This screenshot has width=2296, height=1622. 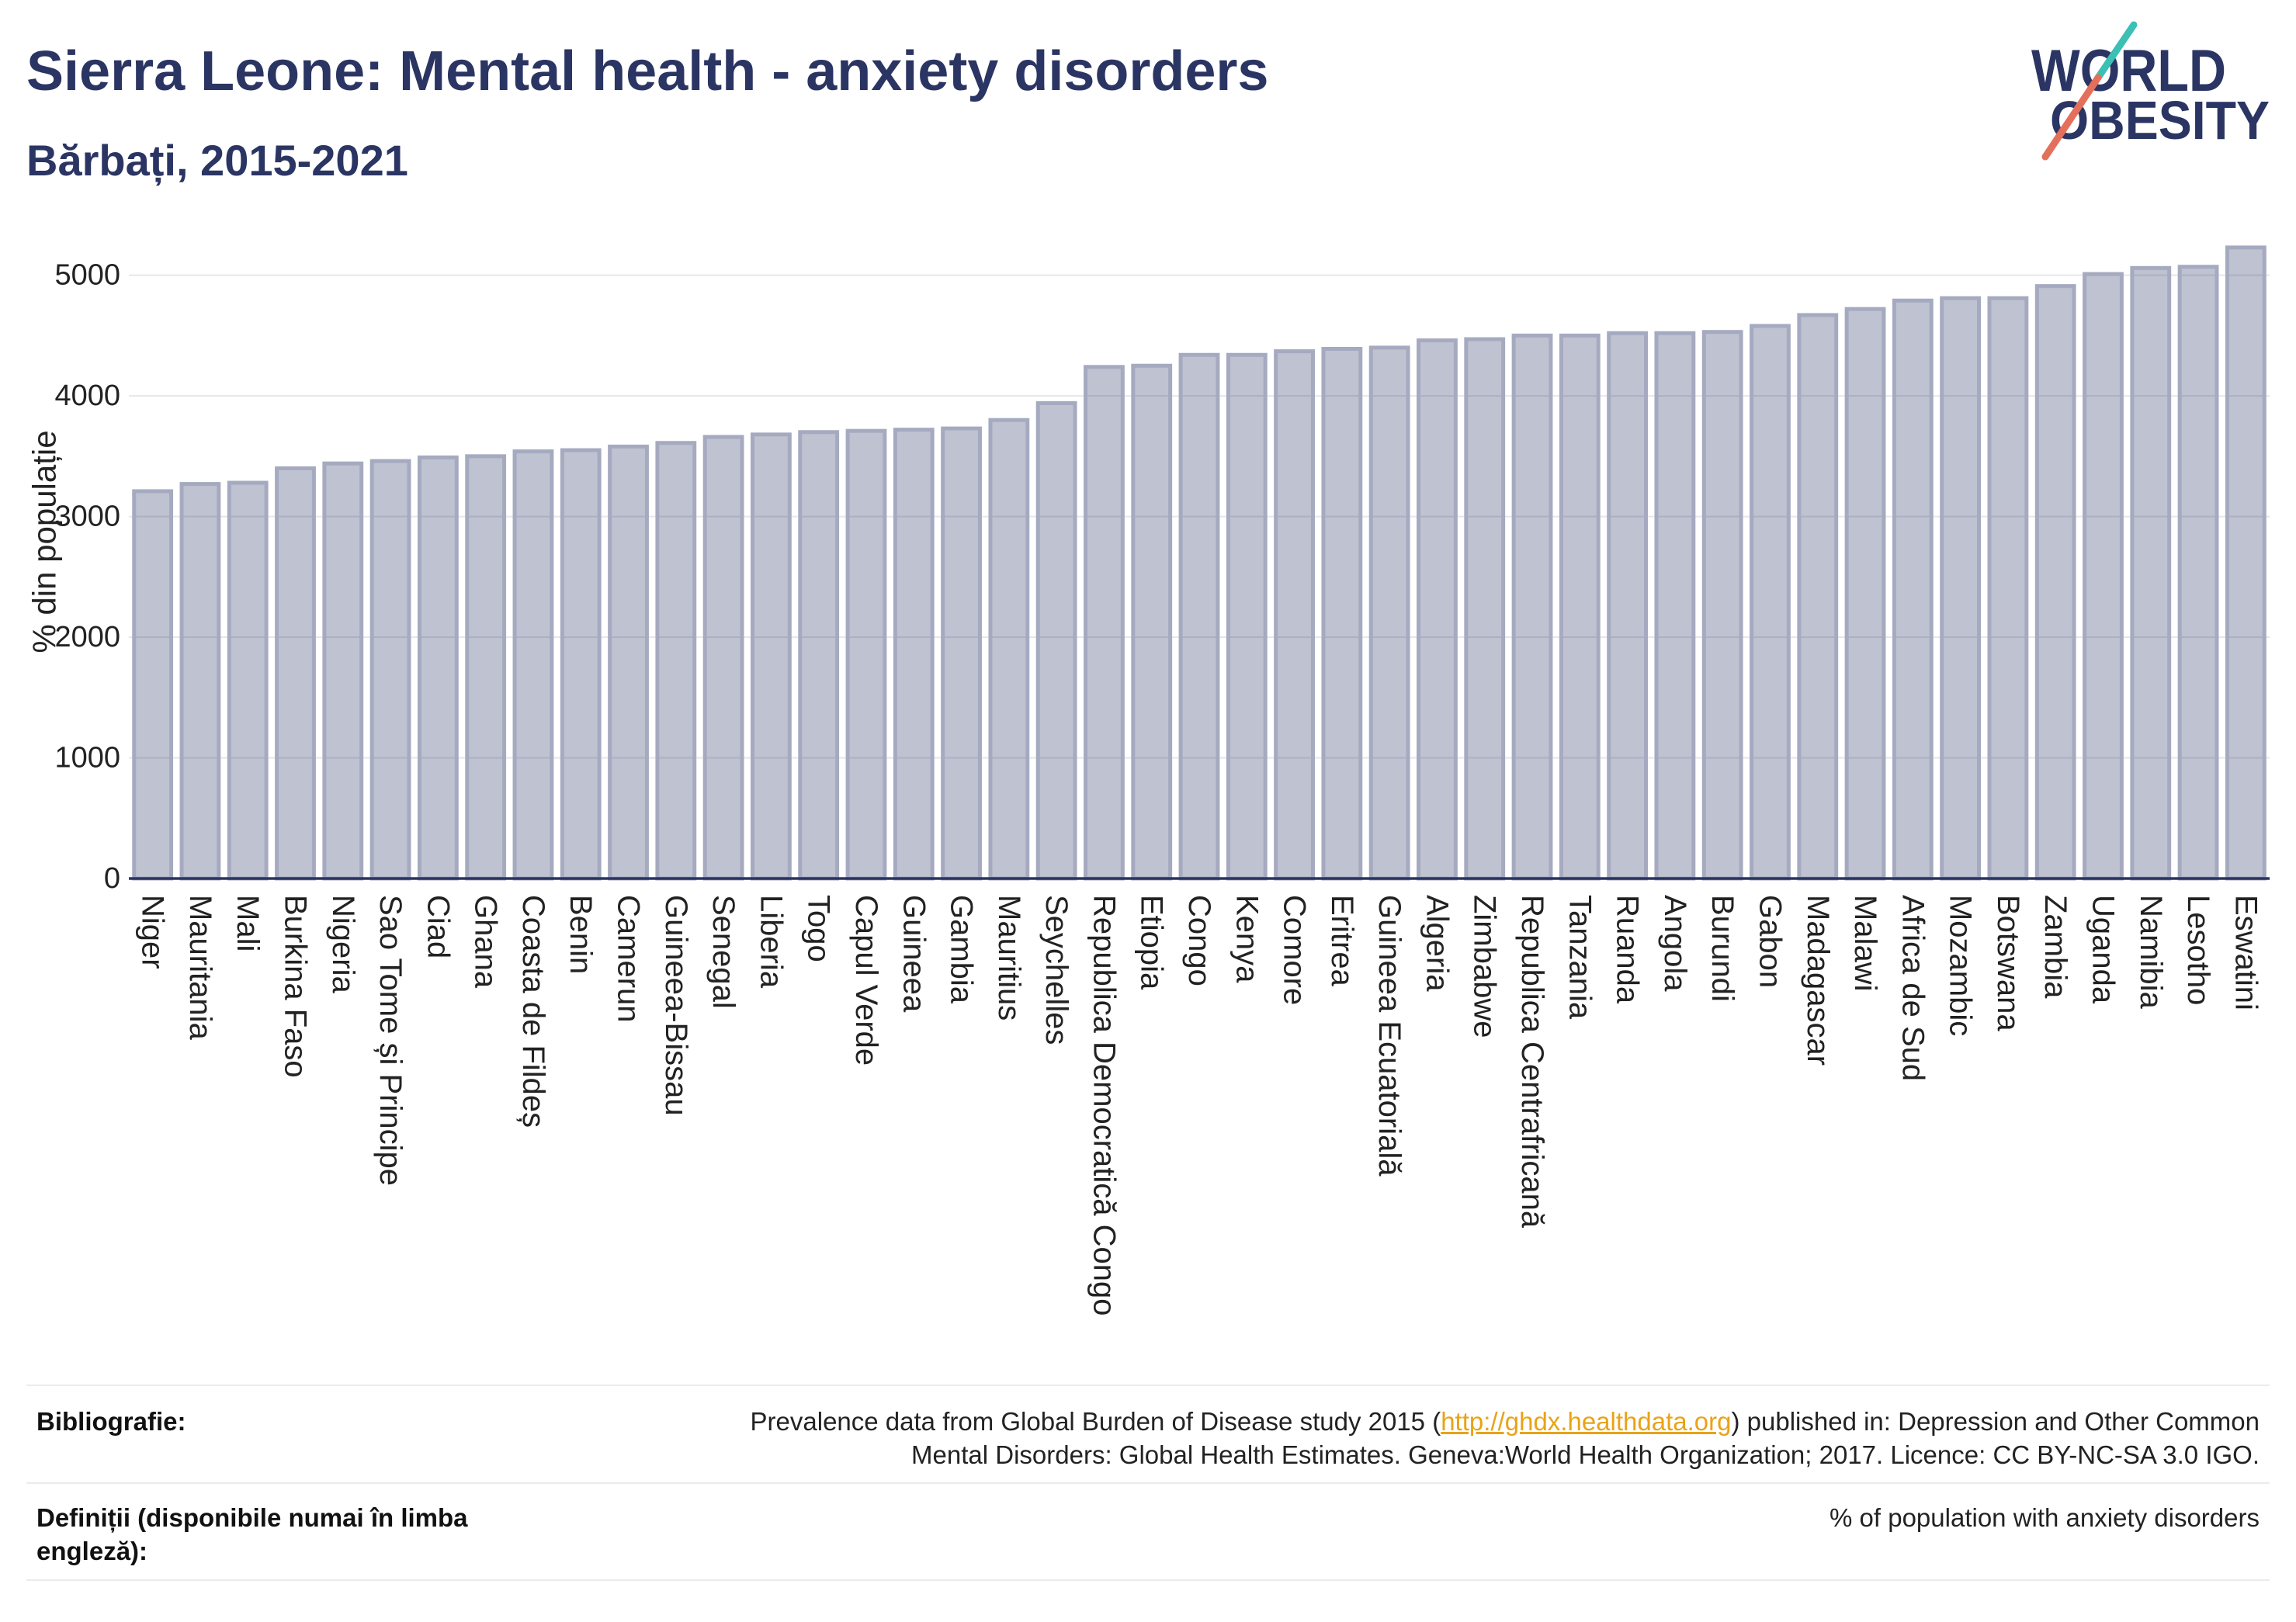 What do you see at coordinates (2151, 952) in the screenshot?
I see `x-tick-label: Namibia` at bounding box center [2151, 952].